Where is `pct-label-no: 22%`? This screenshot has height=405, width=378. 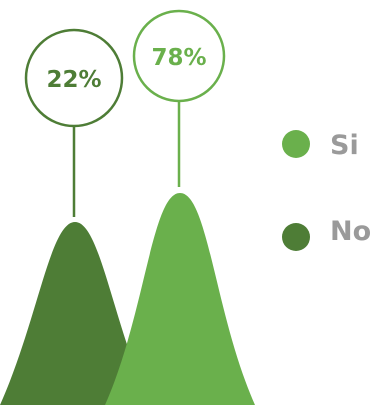
pct-label-no: 22% is located at coordinates (73, 80).